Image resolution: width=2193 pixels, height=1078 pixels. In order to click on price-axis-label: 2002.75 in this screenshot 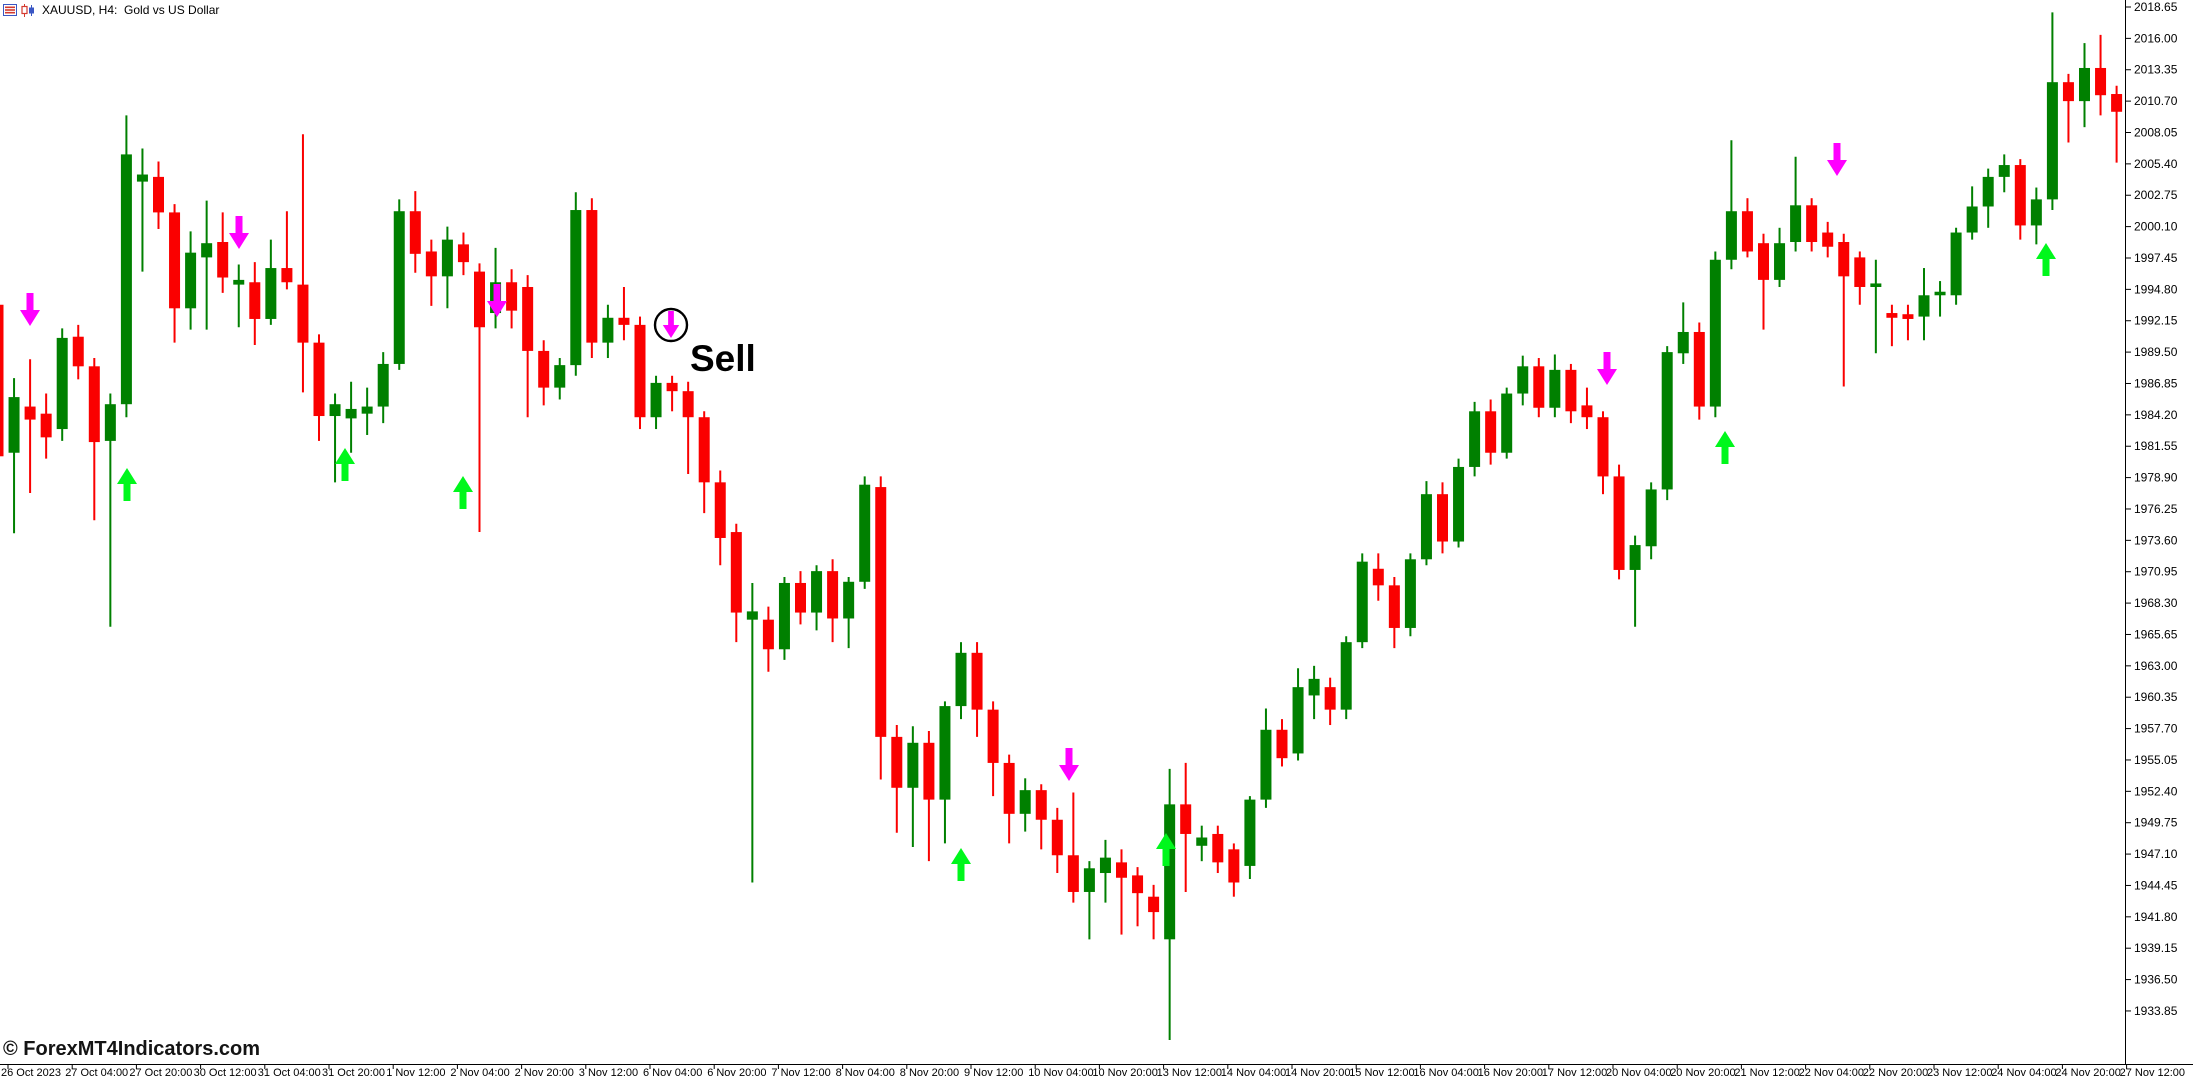, I will do `click(2156, 195)`.